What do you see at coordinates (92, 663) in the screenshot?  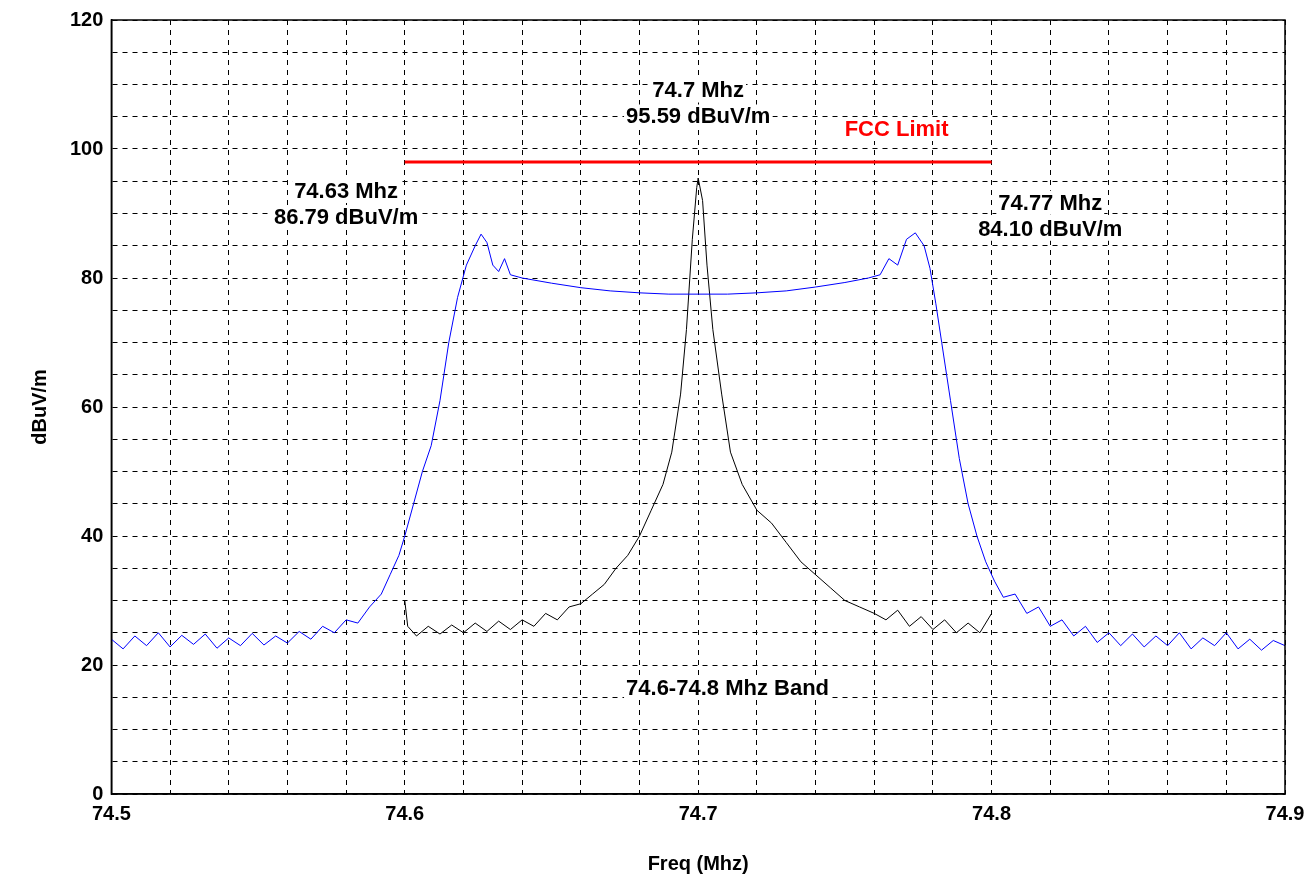 I see `y-tick-label: 20` at bounding box center [92, 663].